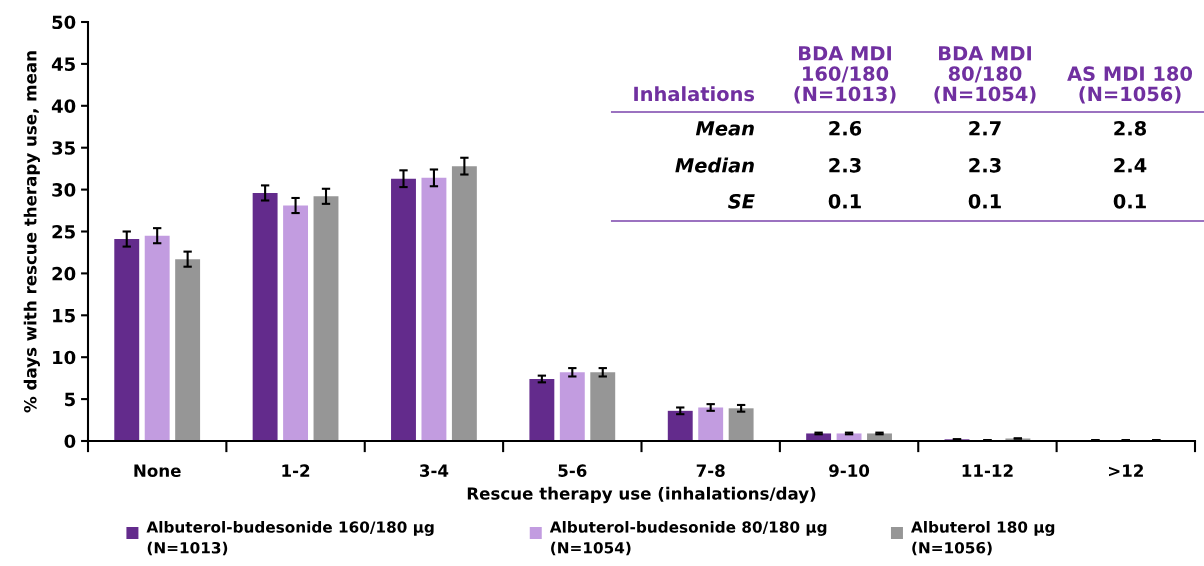 This screenshot has width=1204, height=566. Describe the element at coordinates (710, 470) in the screenshot. I see `x-tick-label: 7-8` at that location.